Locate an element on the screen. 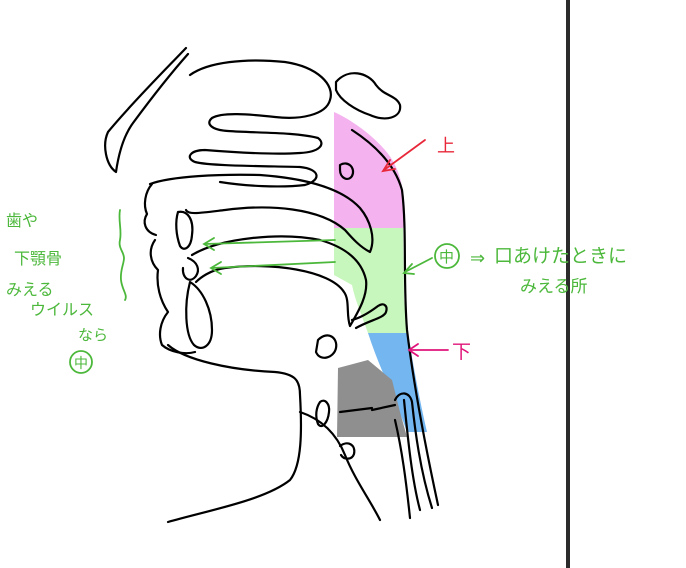  middle-note-arrow: ⇒ is located at coordinates (477, 258).